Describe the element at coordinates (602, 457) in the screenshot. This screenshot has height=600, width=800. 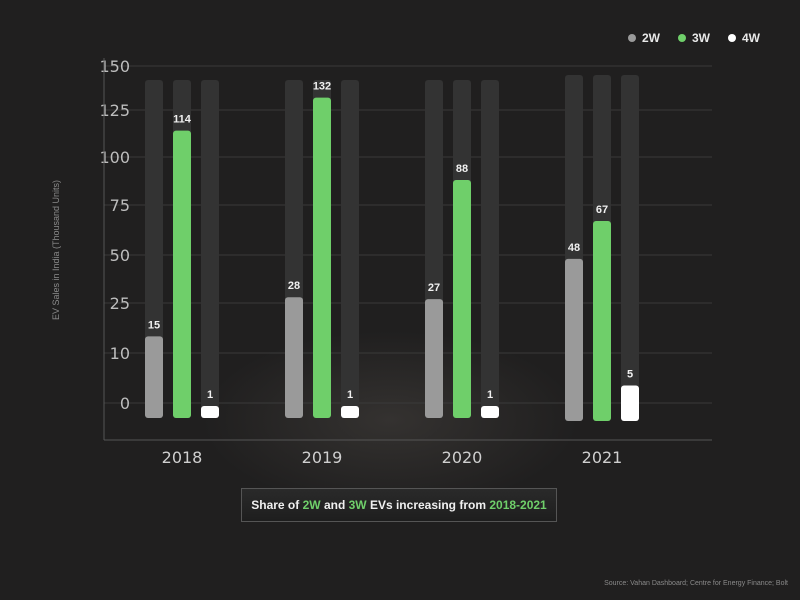
I see `x-tick-label: 2021` at that location.